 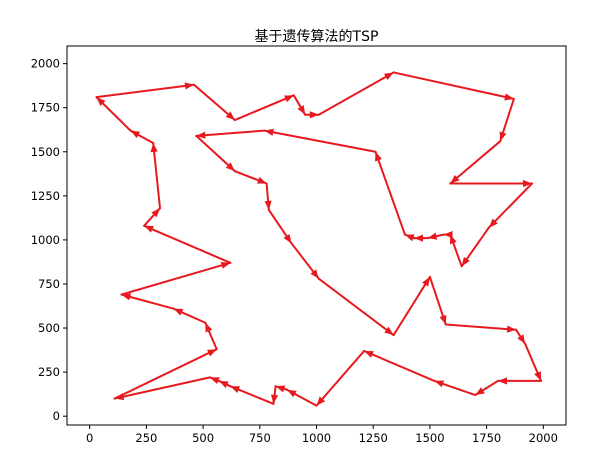 I want to click on x-tick-label: 1000, so click(x=316, y=438).